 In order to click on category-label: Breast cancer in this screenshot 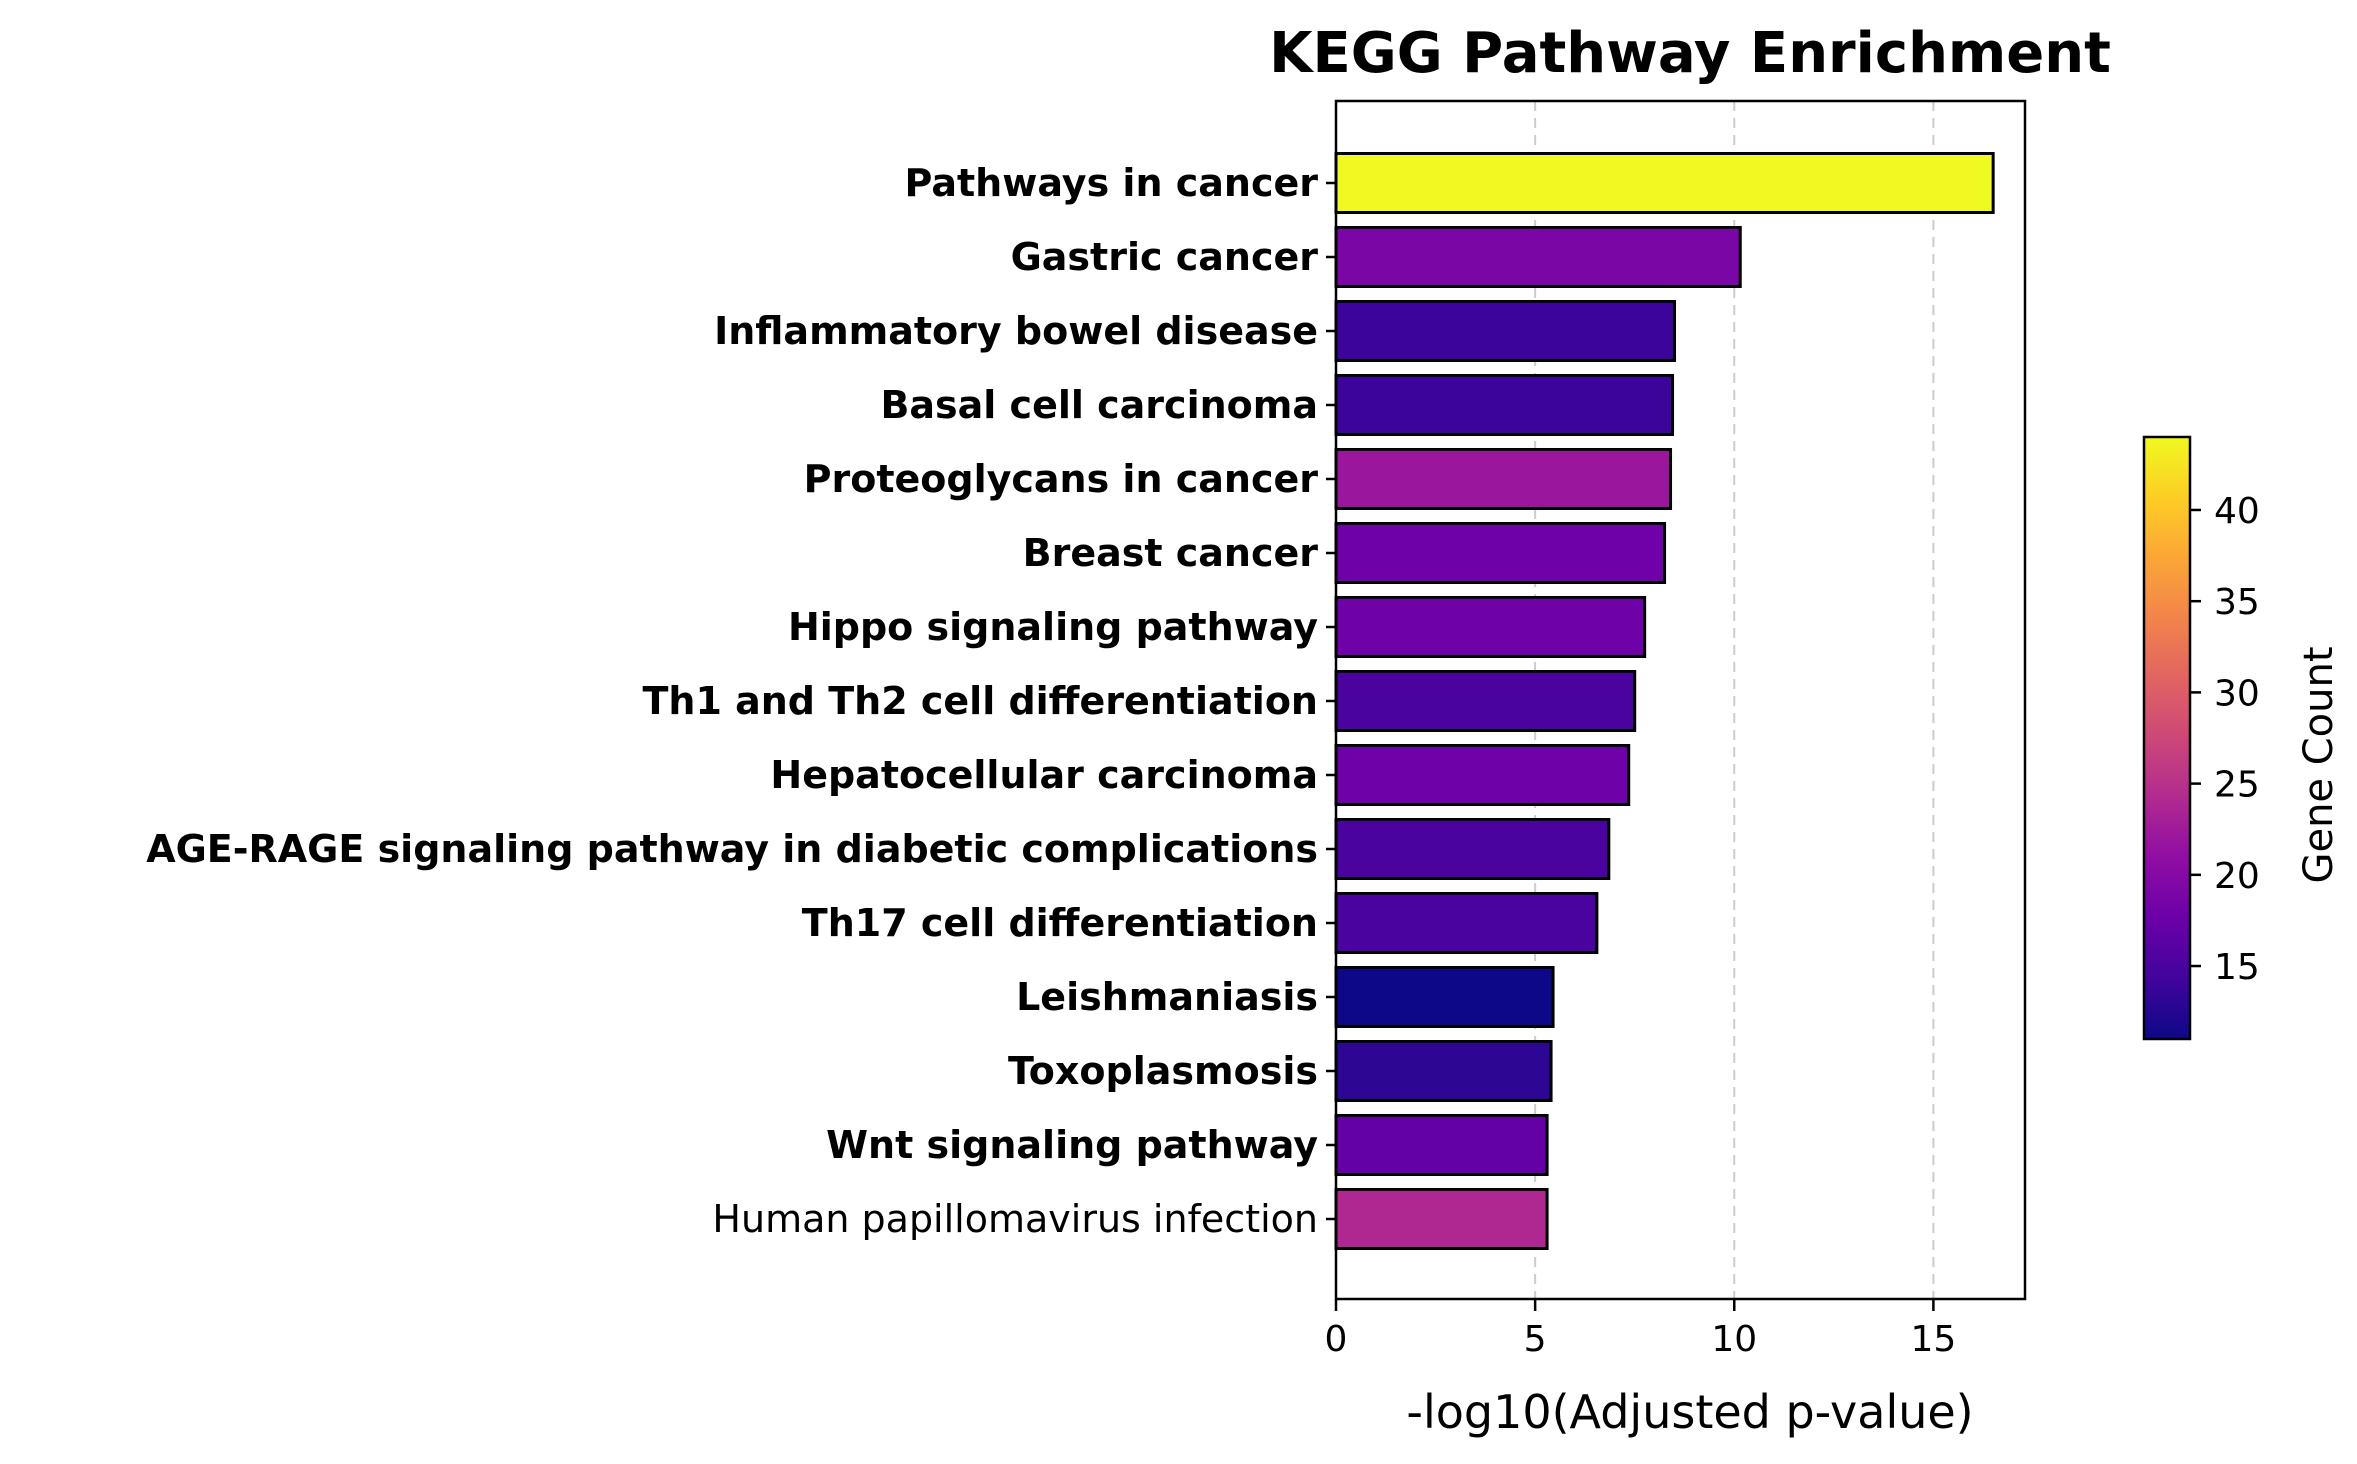, I will do `click(1171, 553)`.